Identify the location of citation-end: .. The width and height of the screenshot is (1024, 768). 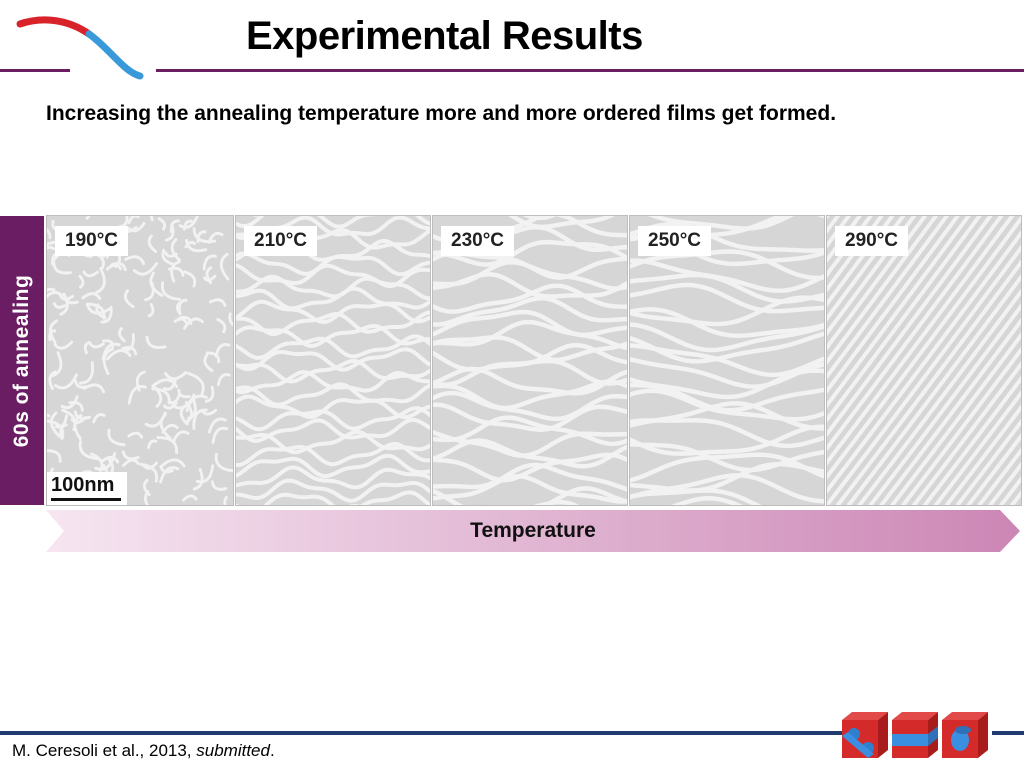
(272, 750).